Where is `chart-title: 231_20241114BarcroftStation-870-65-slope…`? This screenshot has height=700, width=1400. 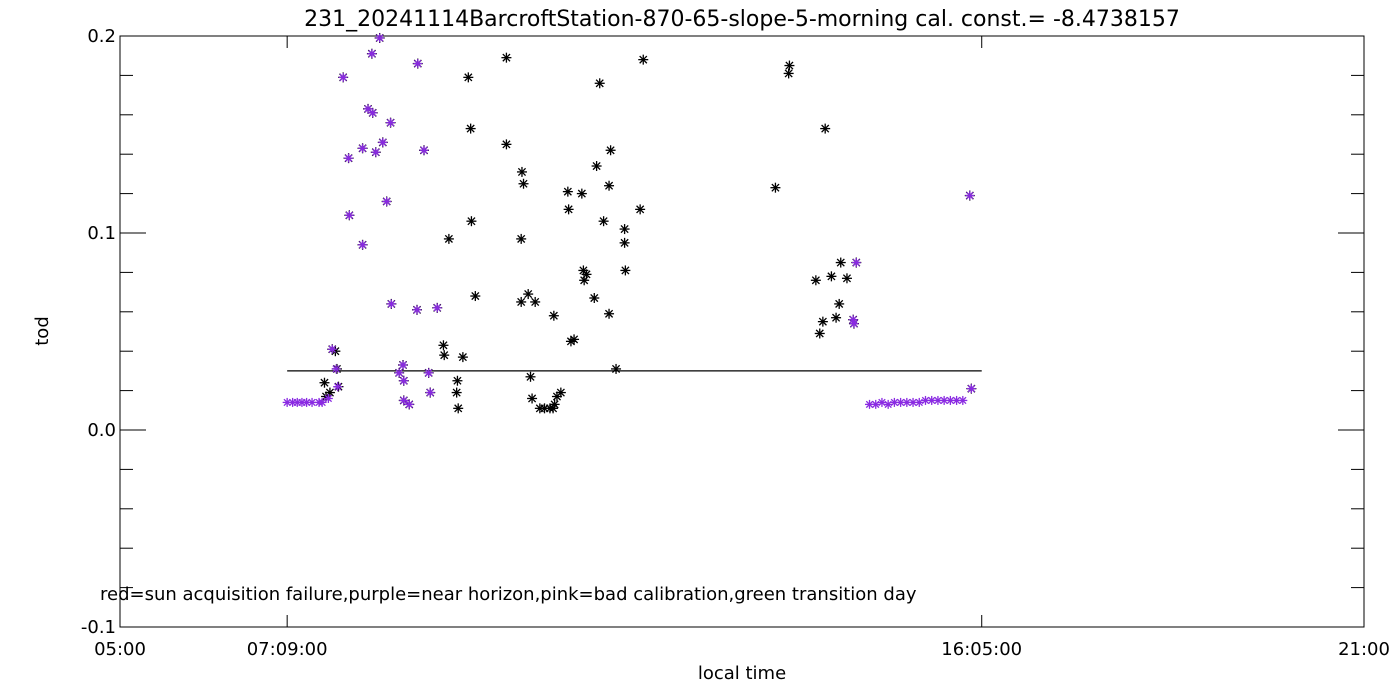 chart-title: 231_20241114BarcroftStation-870-65-slope… is located at coordinates (742, 19).